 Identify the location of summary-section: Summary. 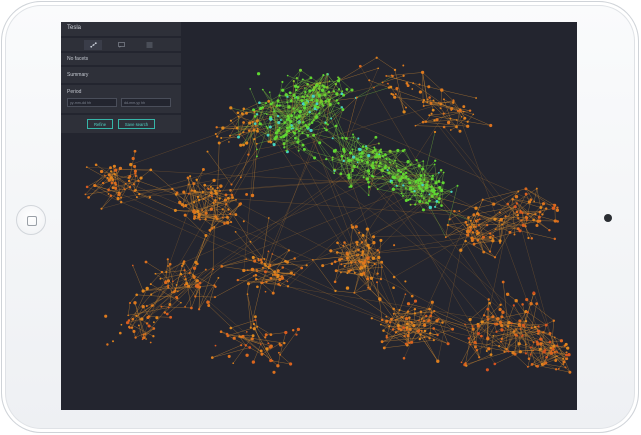
(121, 75).